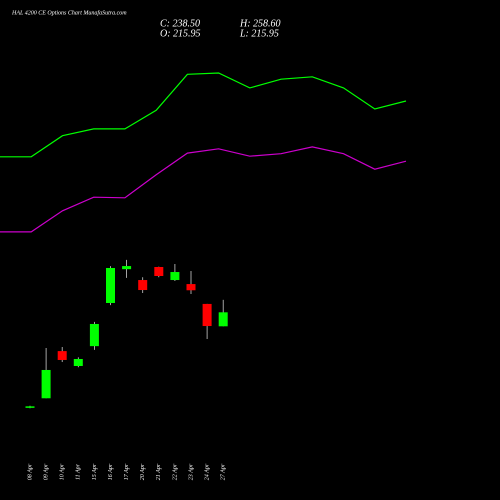  What do you see at coordinates (159, 471) in the screenshot?
I see `x-tick-label: 21 Apr` at bounding box center [159, 471].